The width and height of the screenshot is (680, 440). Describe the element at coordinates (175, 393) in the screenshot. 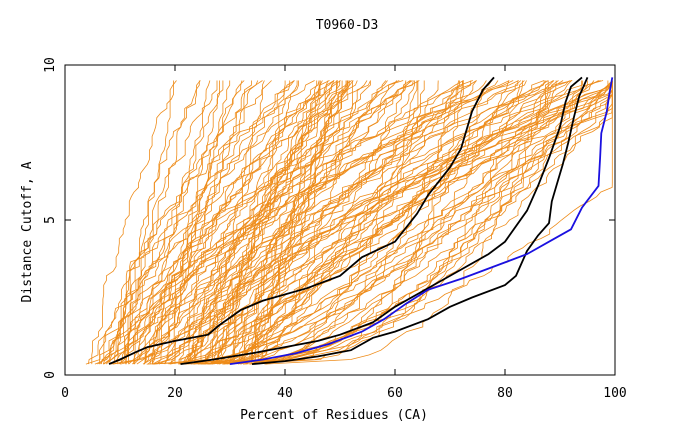

I see `x-tick-label: 20` at that location.